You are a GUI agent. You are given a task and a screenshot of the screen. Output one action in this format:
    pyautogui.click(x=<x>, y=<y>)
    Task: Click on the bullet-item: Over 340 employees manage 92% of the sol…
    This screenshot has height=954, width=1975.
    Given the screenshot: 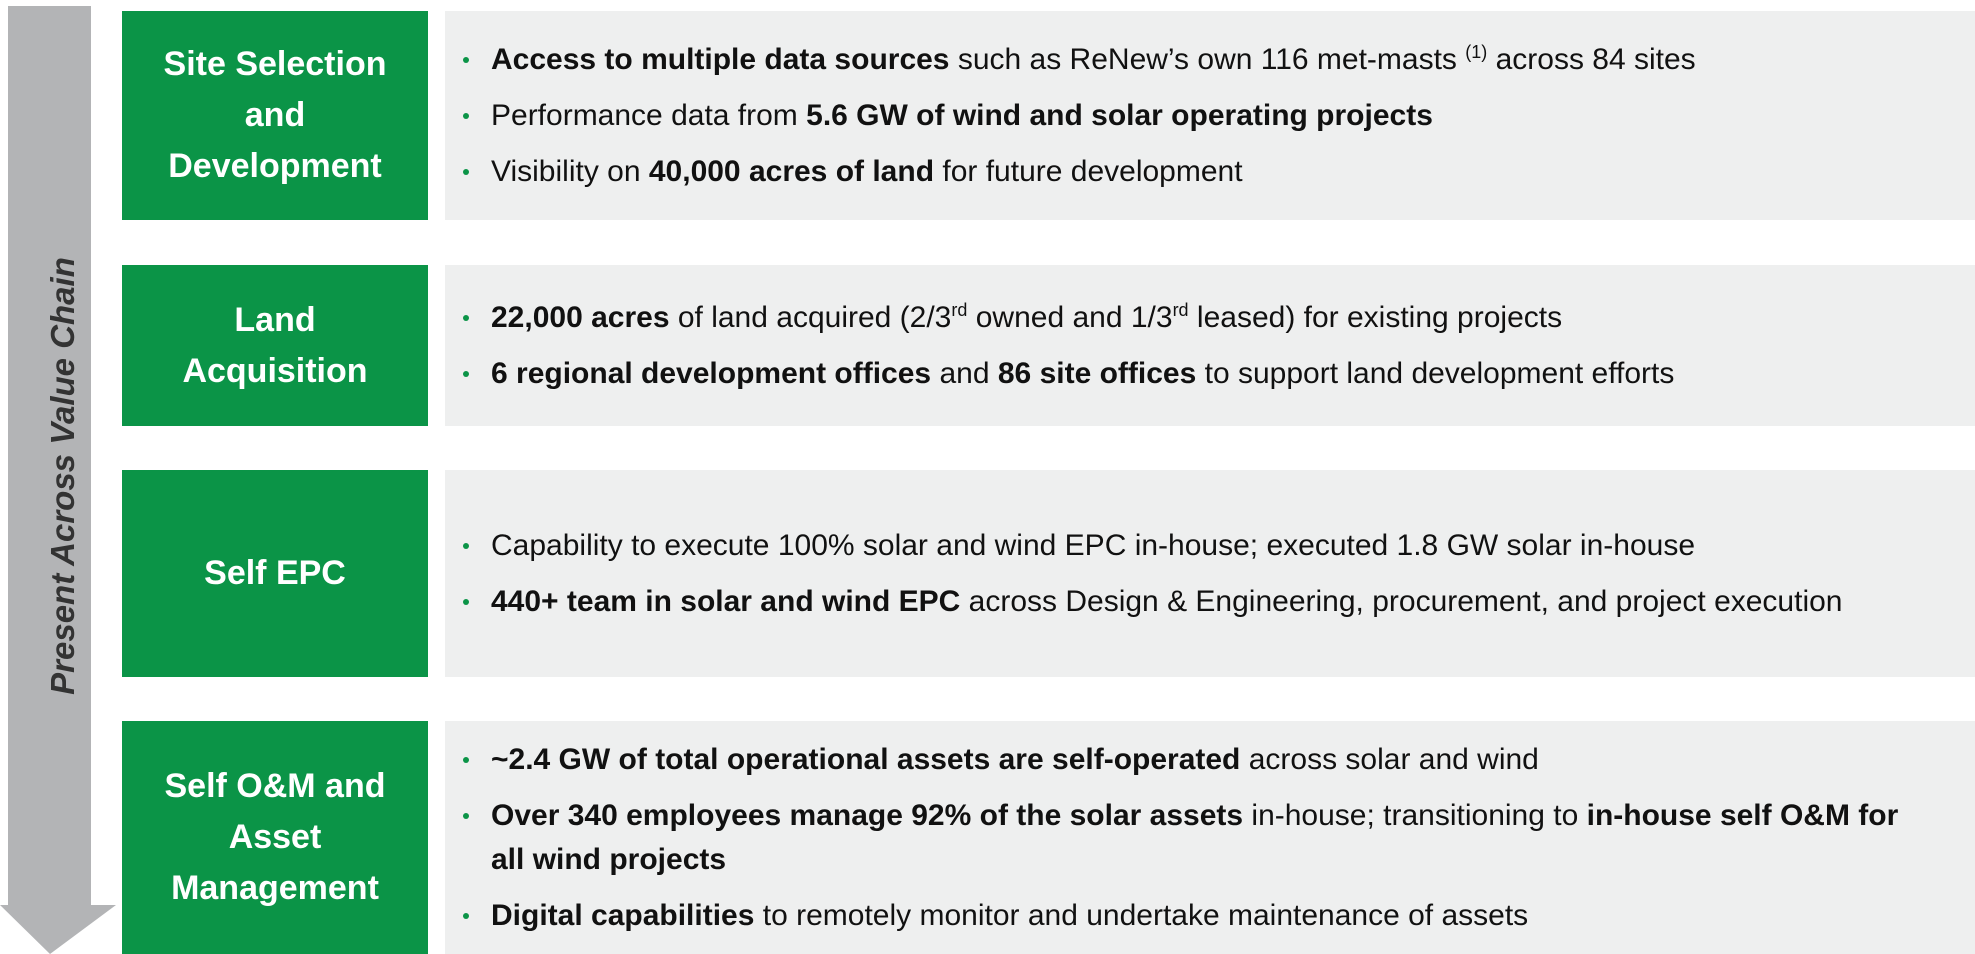 What is the action you would take?
    pyautogui.click(x=1199, y=838)
    